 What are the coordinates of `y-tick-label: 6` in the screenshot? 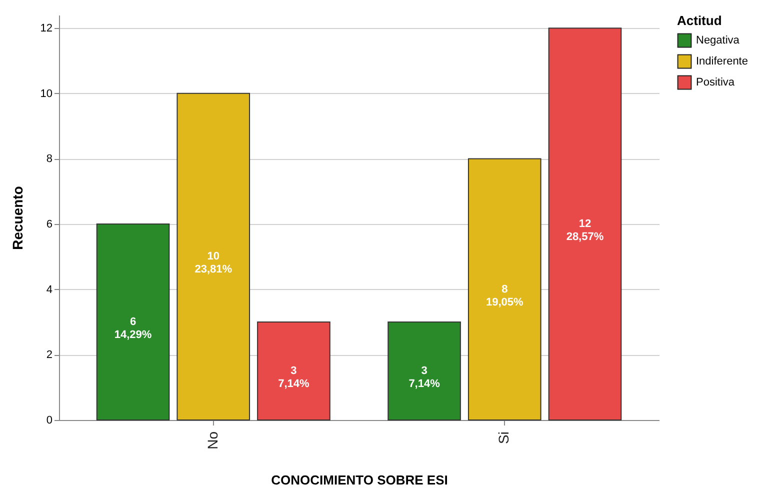 It's located at (49, 224).